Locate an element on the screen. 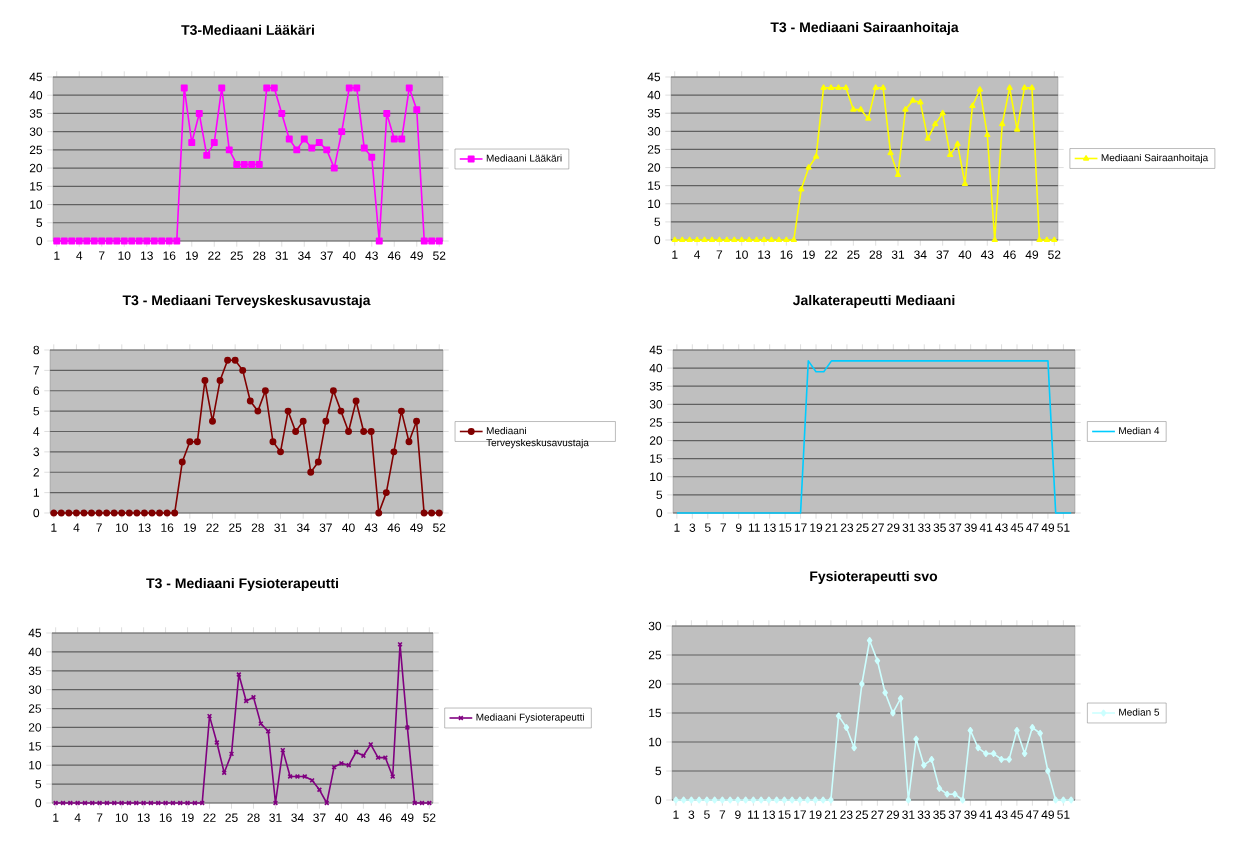  x-tick-label: 29 is located at coordinates (892, 814).